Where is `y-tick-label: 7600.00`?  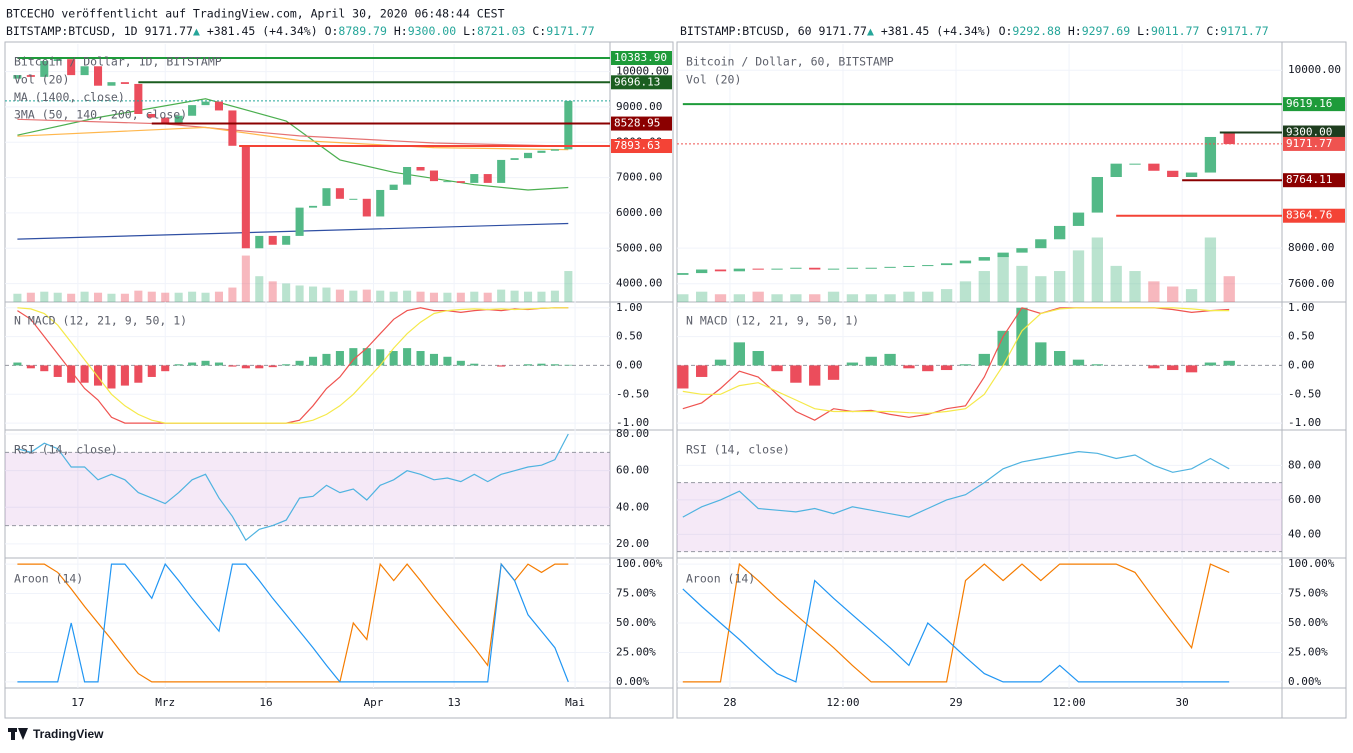
y-tick-label: 7600.00 is located at coordinates (1311, 283).